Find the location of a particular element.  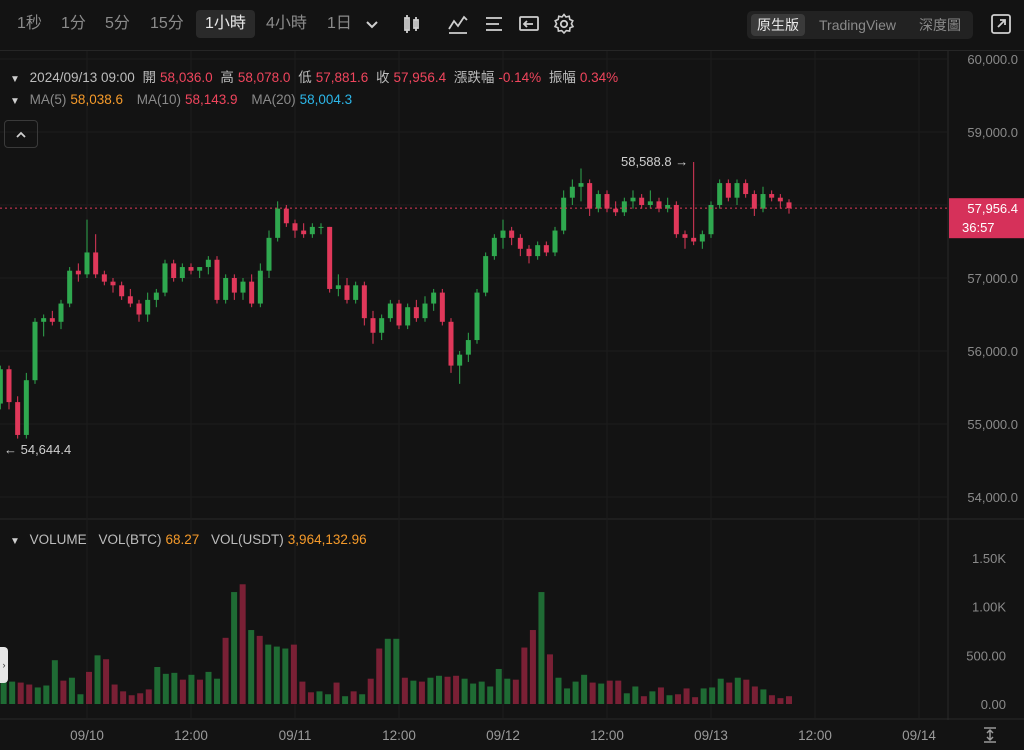

vol-btc-label: VOL(BTC) is located at coordinates (130, 539).